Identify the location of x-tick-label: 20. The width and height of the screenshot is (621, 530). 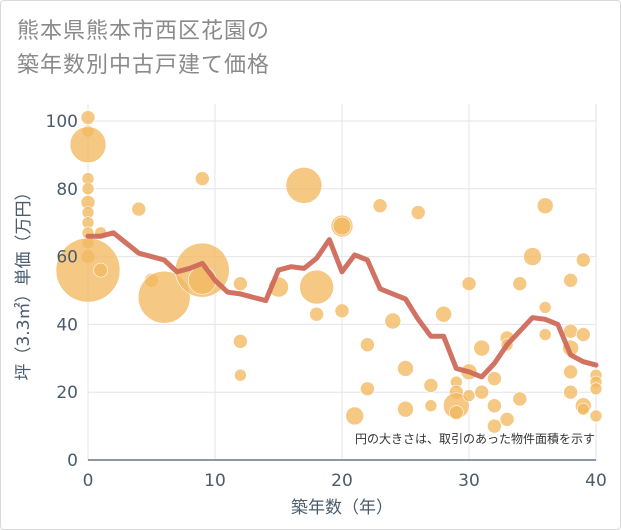
(342, 481).